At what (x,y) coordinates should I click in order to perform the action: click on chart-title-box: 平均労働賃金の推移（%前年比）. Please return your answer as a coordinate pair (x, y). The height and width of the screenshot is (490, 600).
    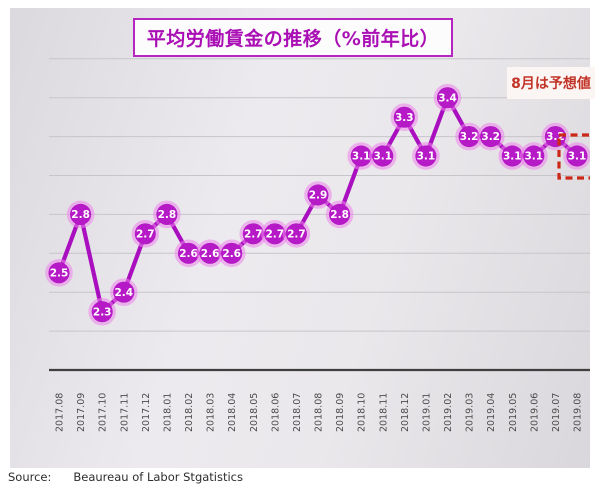
    Looking at the image, I should click on (293, 37).